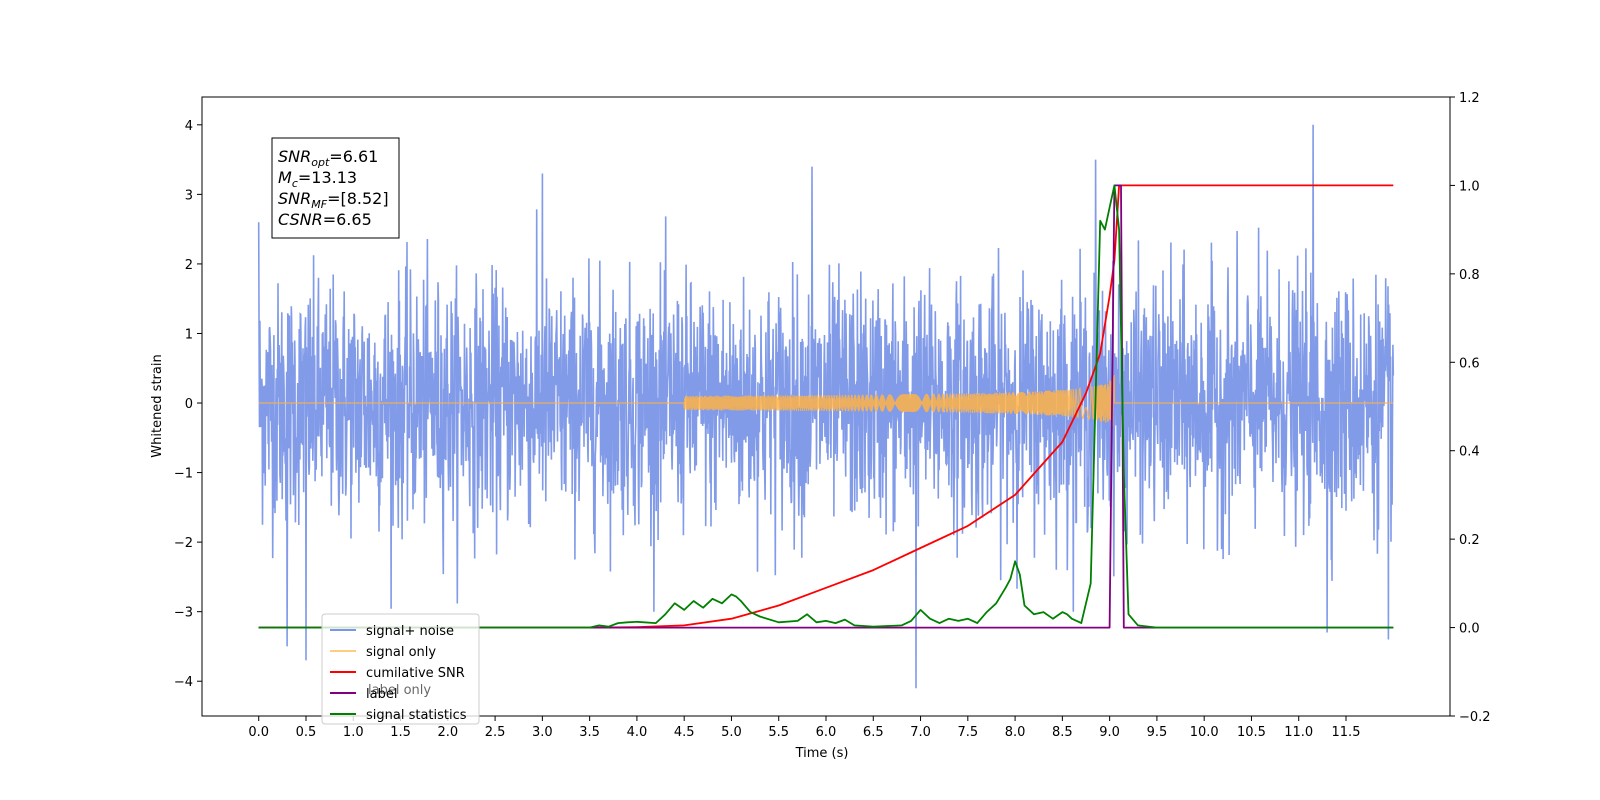 This screenshot has height=800, width=1600. Describe the element at coordinates (1015, 732) in the screenshot. I see `x-tick-label: 8.0` at that location.